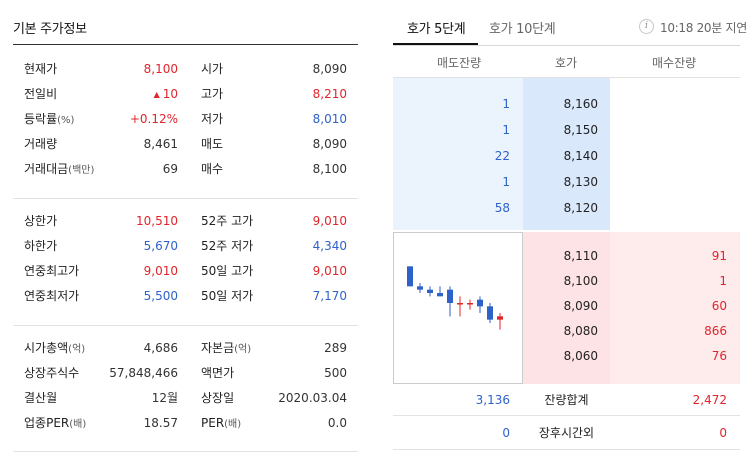 The image size is (748, 459). I want to click on info-label: 상장일, so click(217, 398).